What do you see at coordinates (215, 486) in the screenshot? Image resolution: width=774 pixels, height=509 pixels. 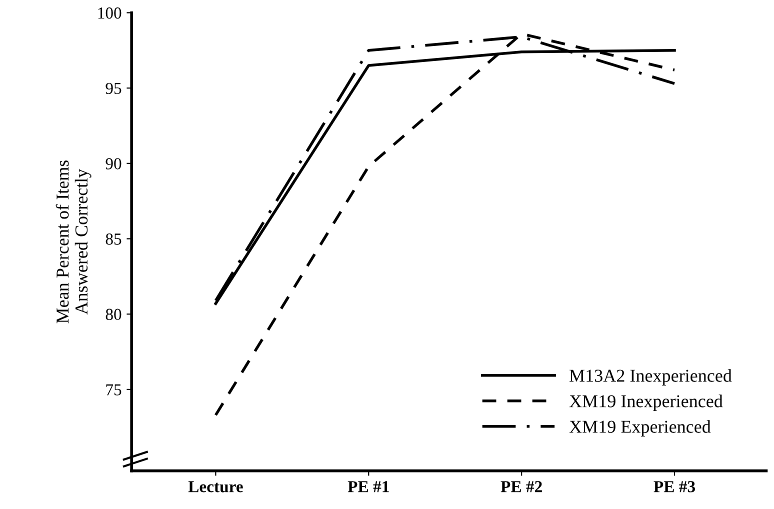 I see `x-tick-label: Lecture` at bounding box center [215, 486].